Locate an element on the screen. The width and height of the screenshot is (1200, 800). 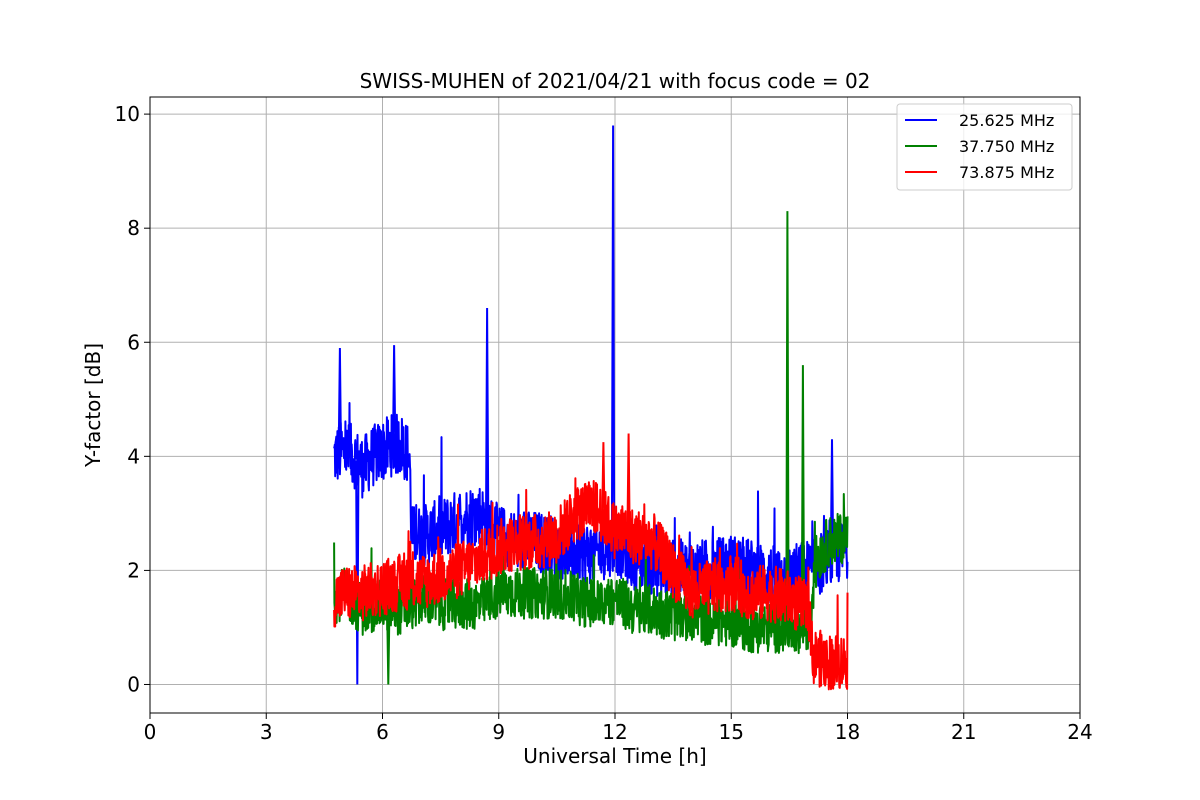
legend-label: 37.750 MHz is located at coordinates (1006, 146).